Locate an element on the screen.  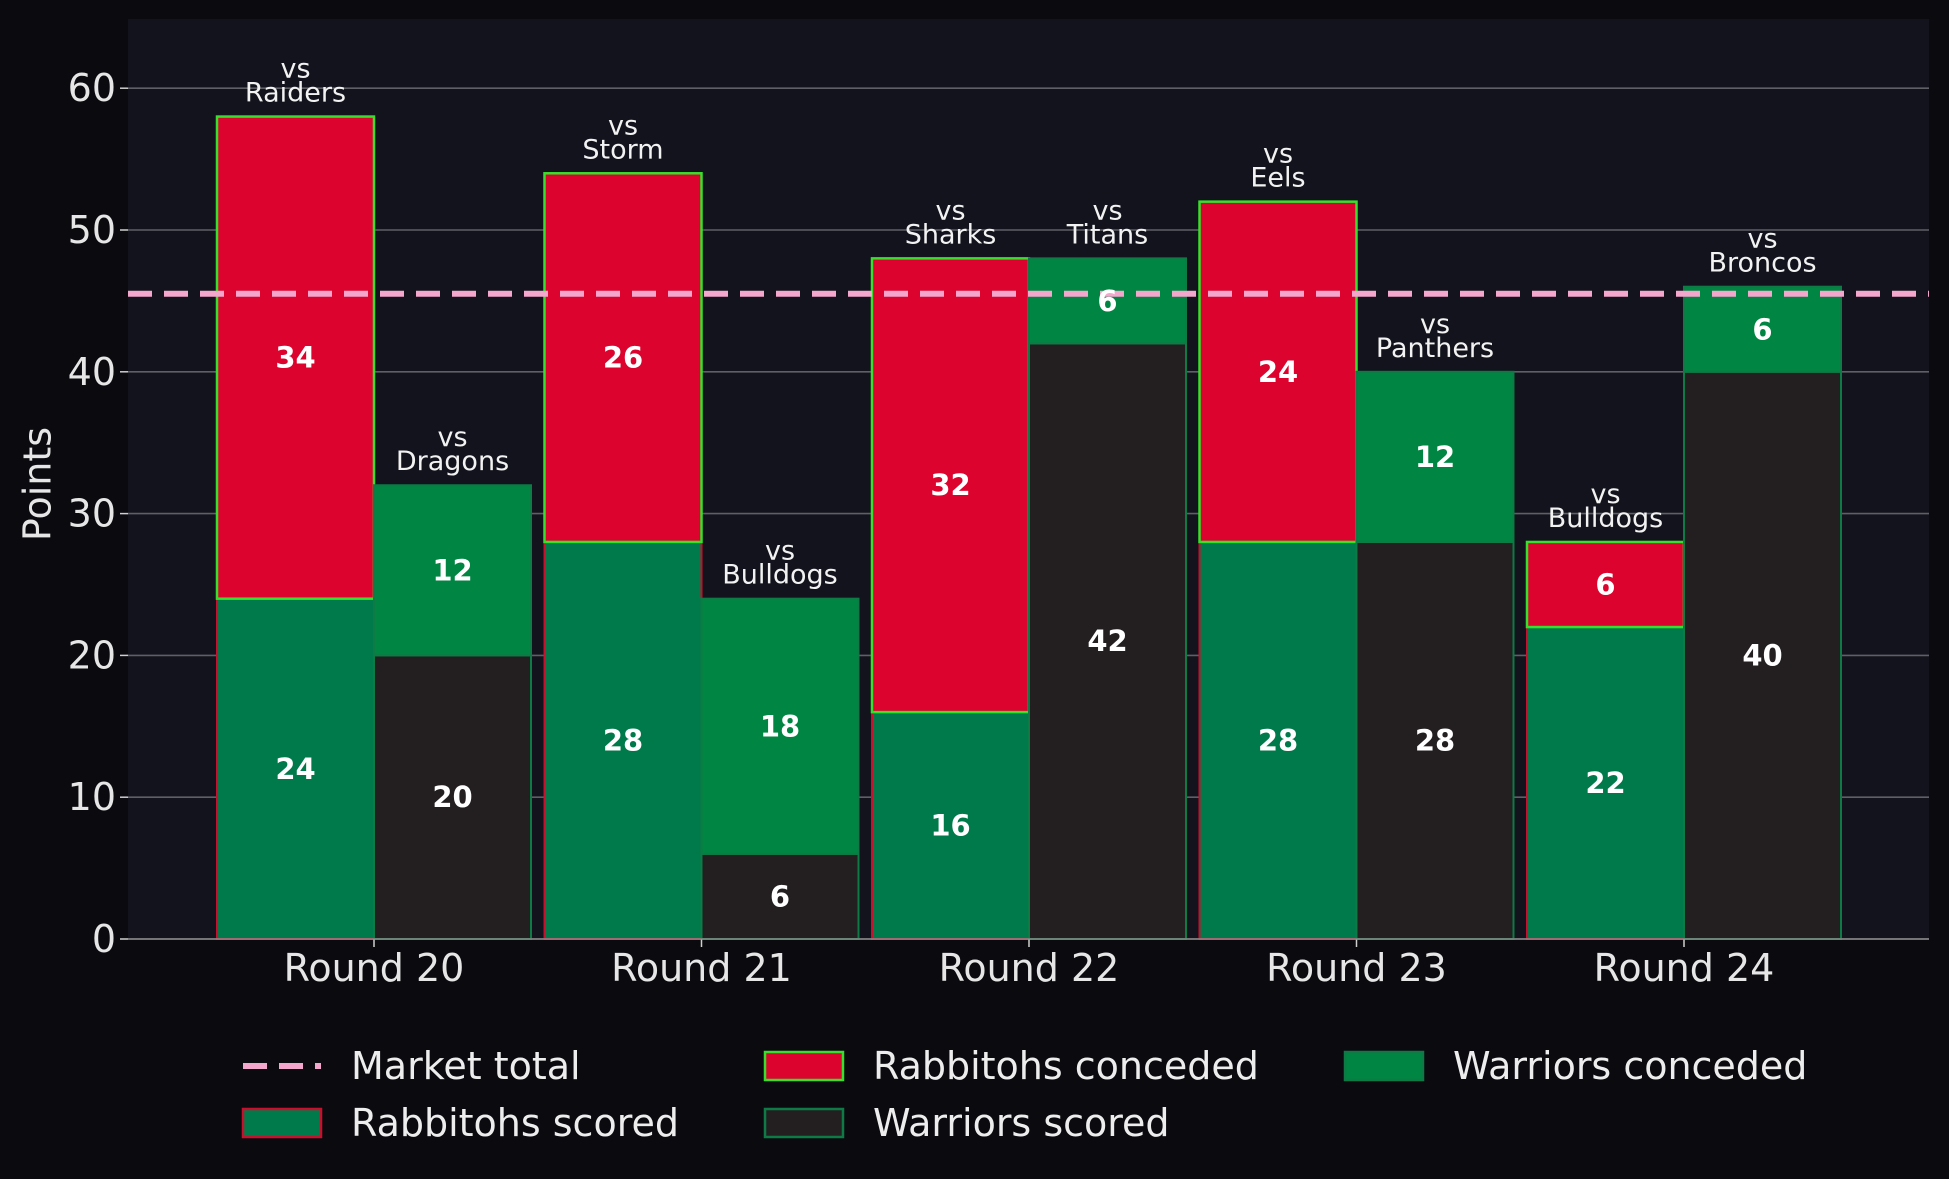
x-tick-label: Round 23 is located at coordinates (1356, 968).